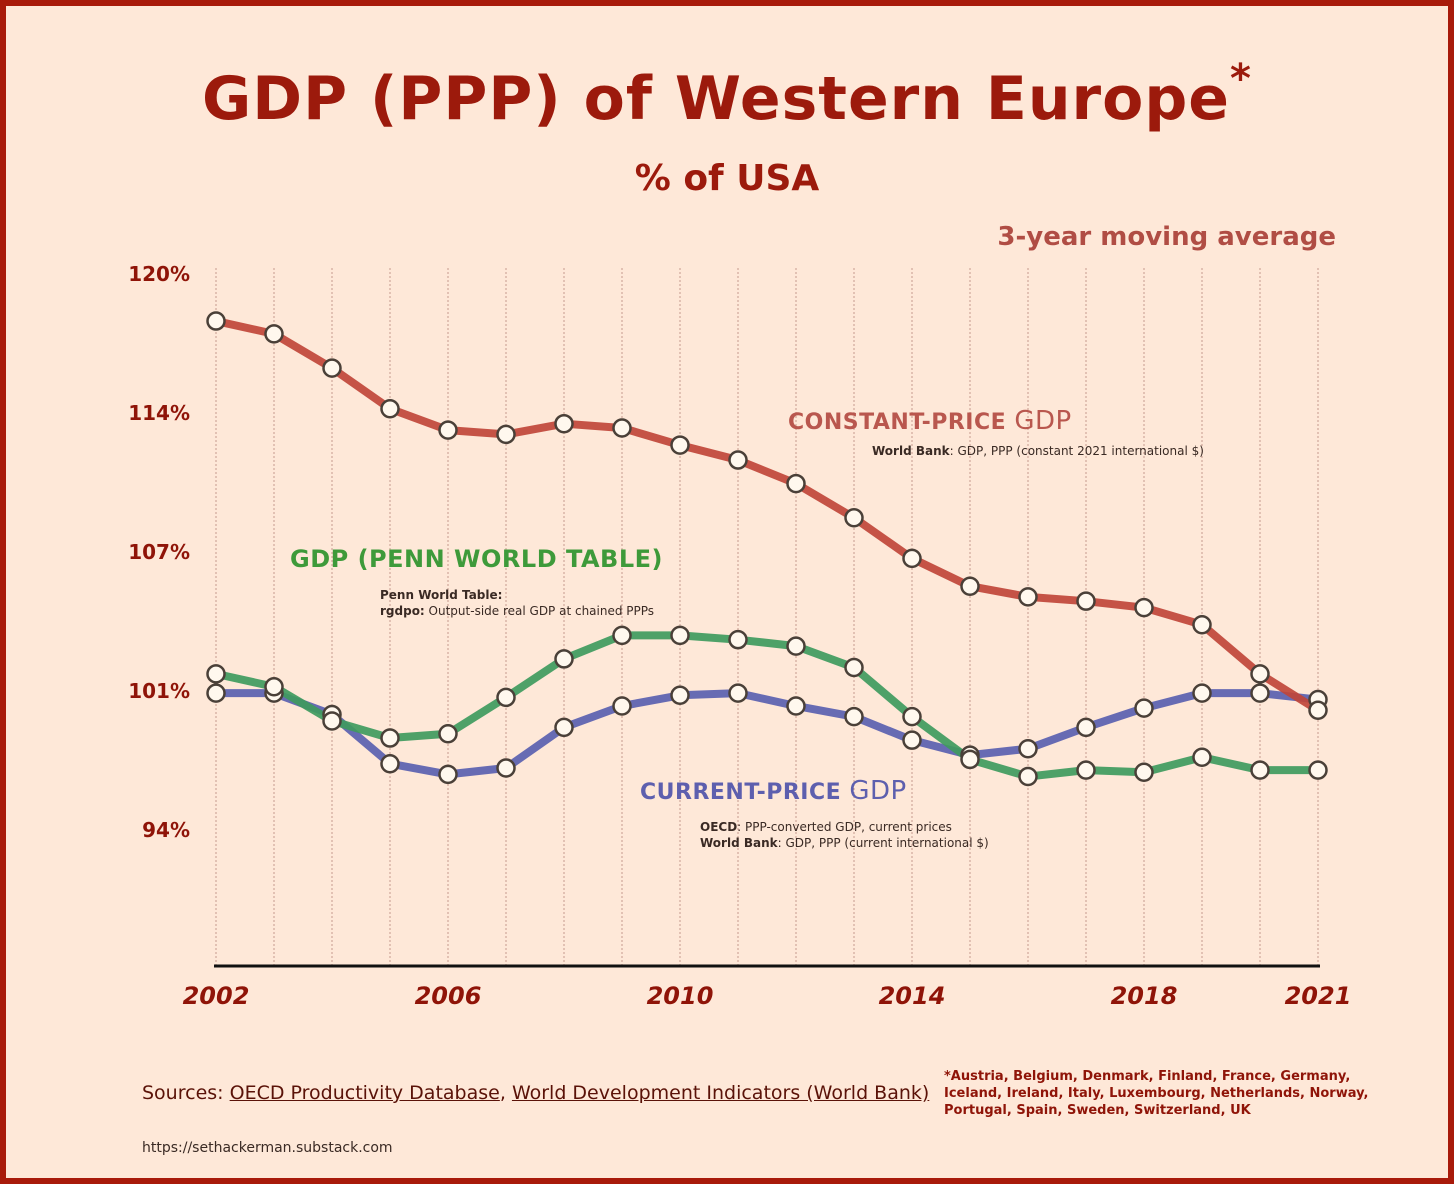 This screenshot has width=1454, height=1184. What do you see at coordinates (216, 674) in the screenshot?
I see `data-point-penn-2002` at bounding box center [216, 674].